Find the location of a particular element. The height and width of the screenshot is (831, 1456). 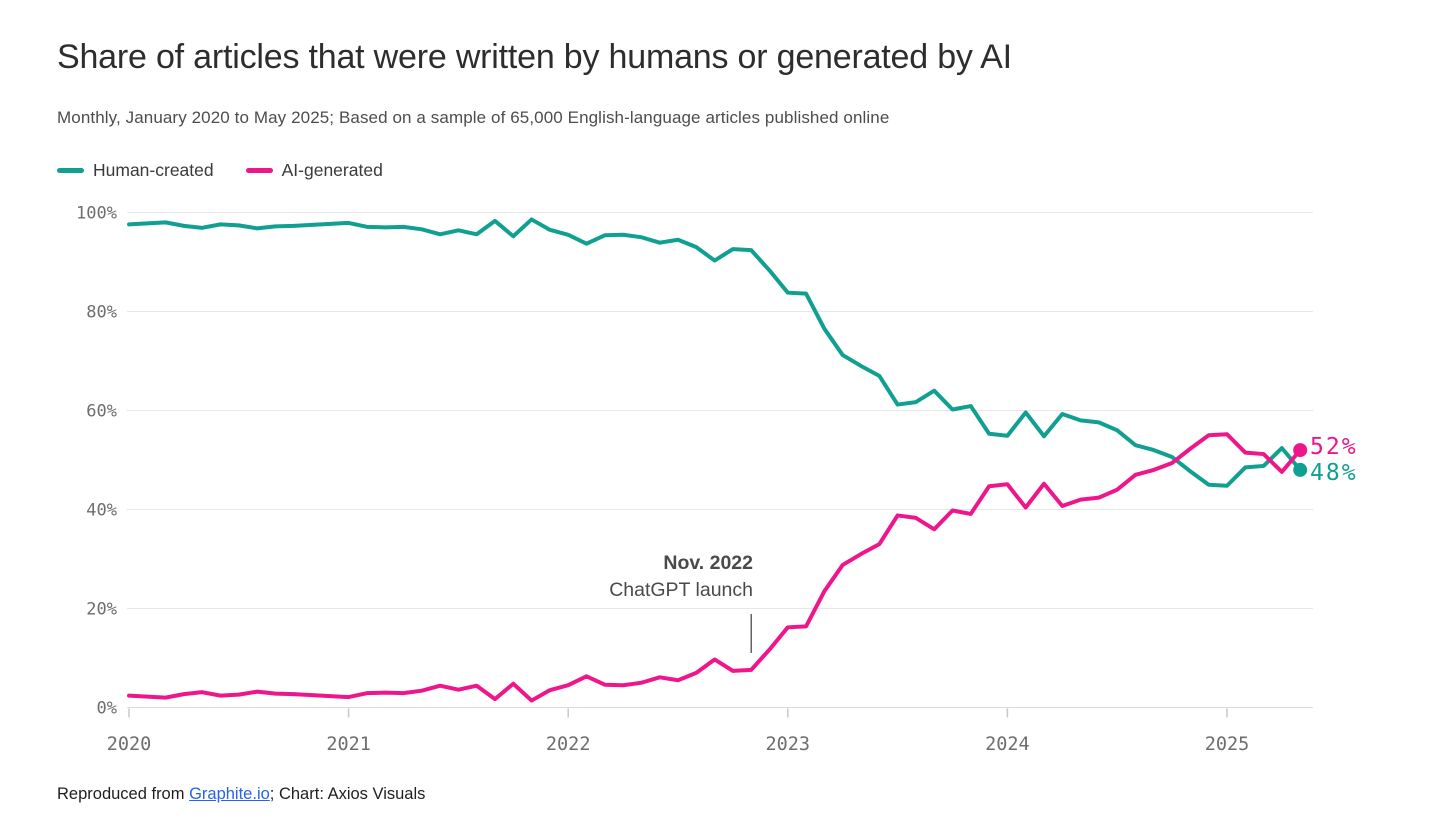

y-tick-label-80: 80% is located at coordinates (101, 313).